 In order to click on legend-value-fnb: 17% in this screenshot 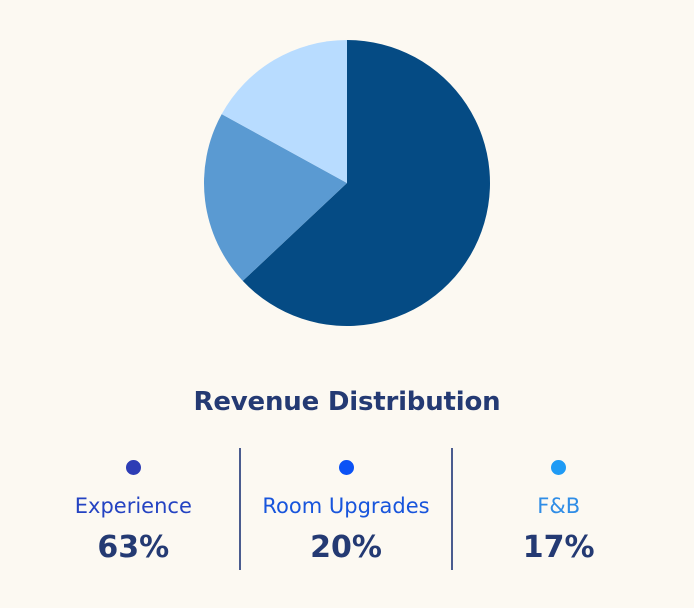, I will do `click(558, 547)`.